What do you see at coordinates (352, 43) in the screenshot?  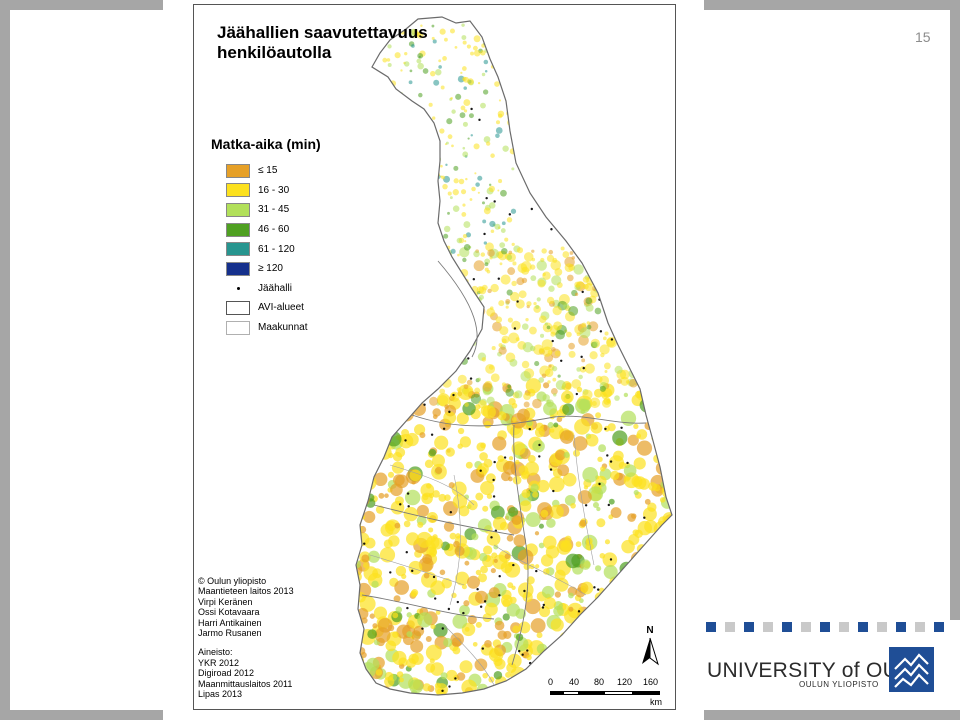 I see `map-title: Jäähallien saavutettavuus henkilöautolla` at bounding box center [352, 43].